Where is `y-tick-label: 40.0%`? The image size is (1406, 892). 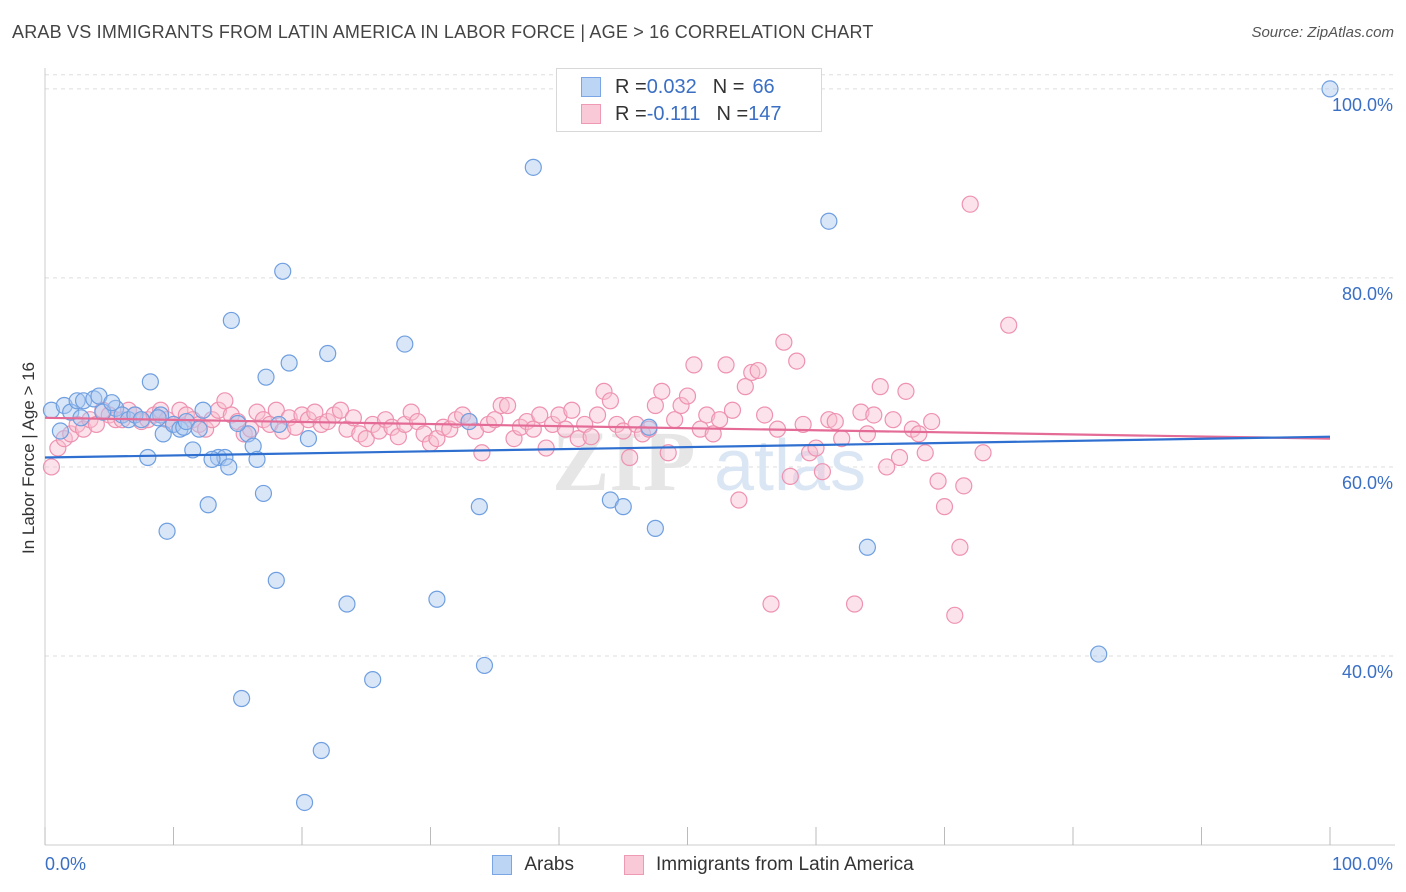 y-tick-label: 40.0% is located at coordinates (1367, 672).